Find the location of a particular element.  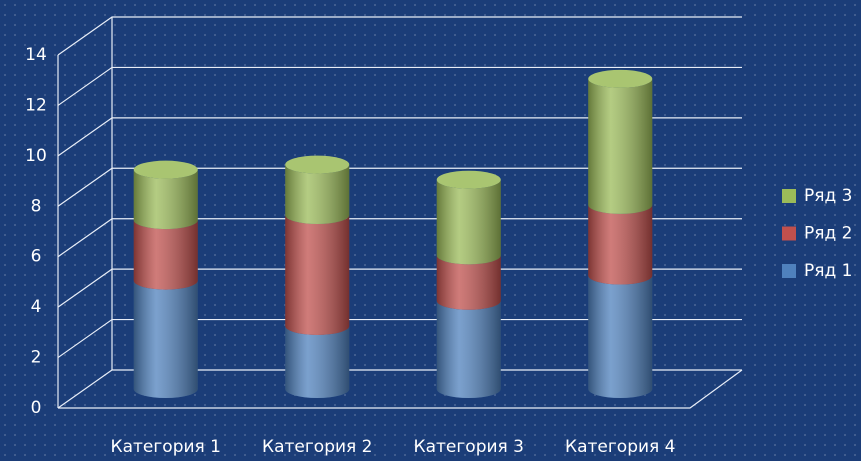

legend-label: Ряд 3 is located at coordinates (828, 196).